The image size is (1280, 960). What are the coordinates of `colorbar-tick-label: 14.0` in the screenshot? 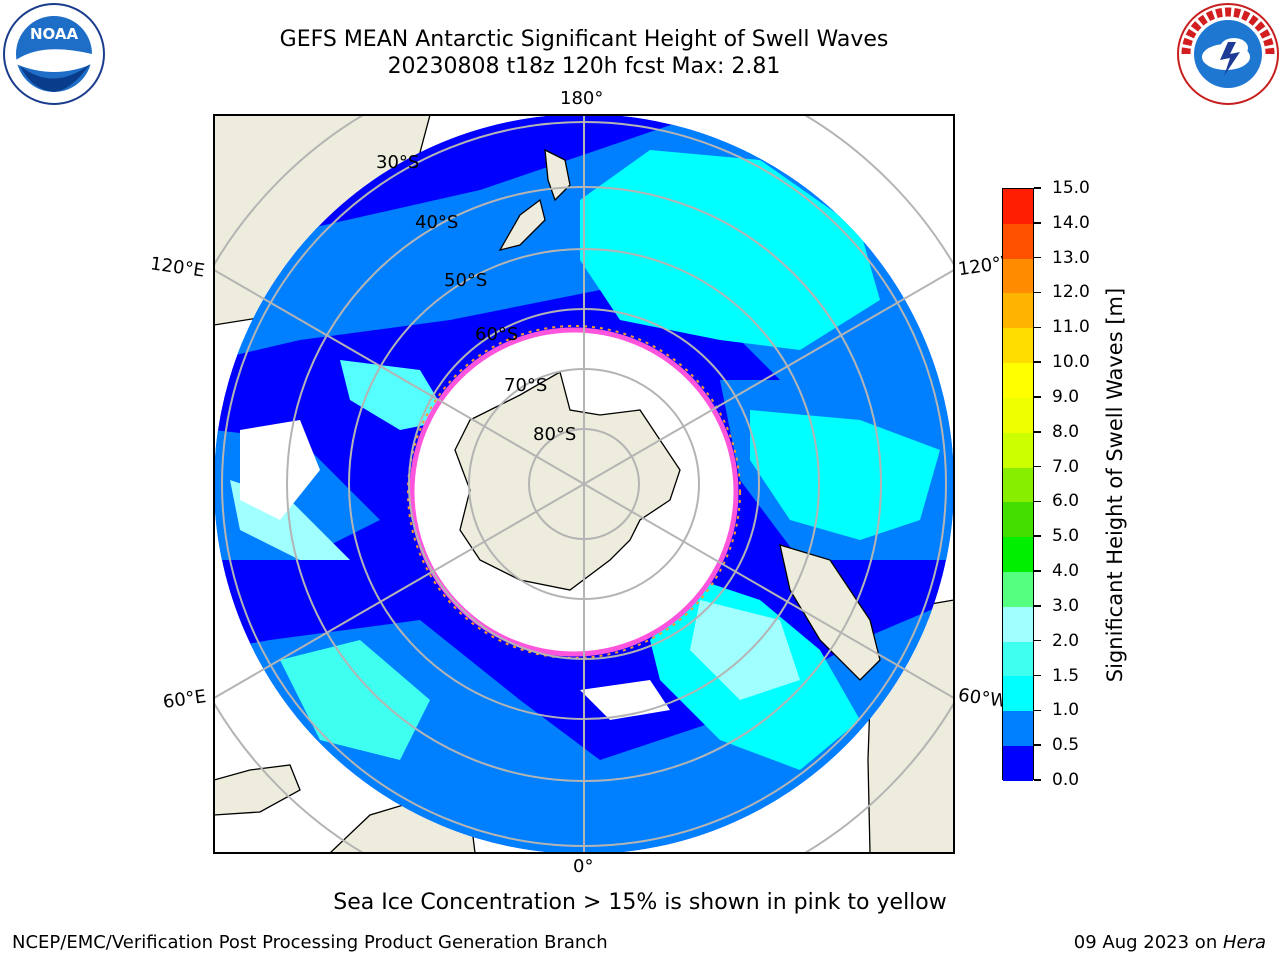 It's located at (1071, 222).